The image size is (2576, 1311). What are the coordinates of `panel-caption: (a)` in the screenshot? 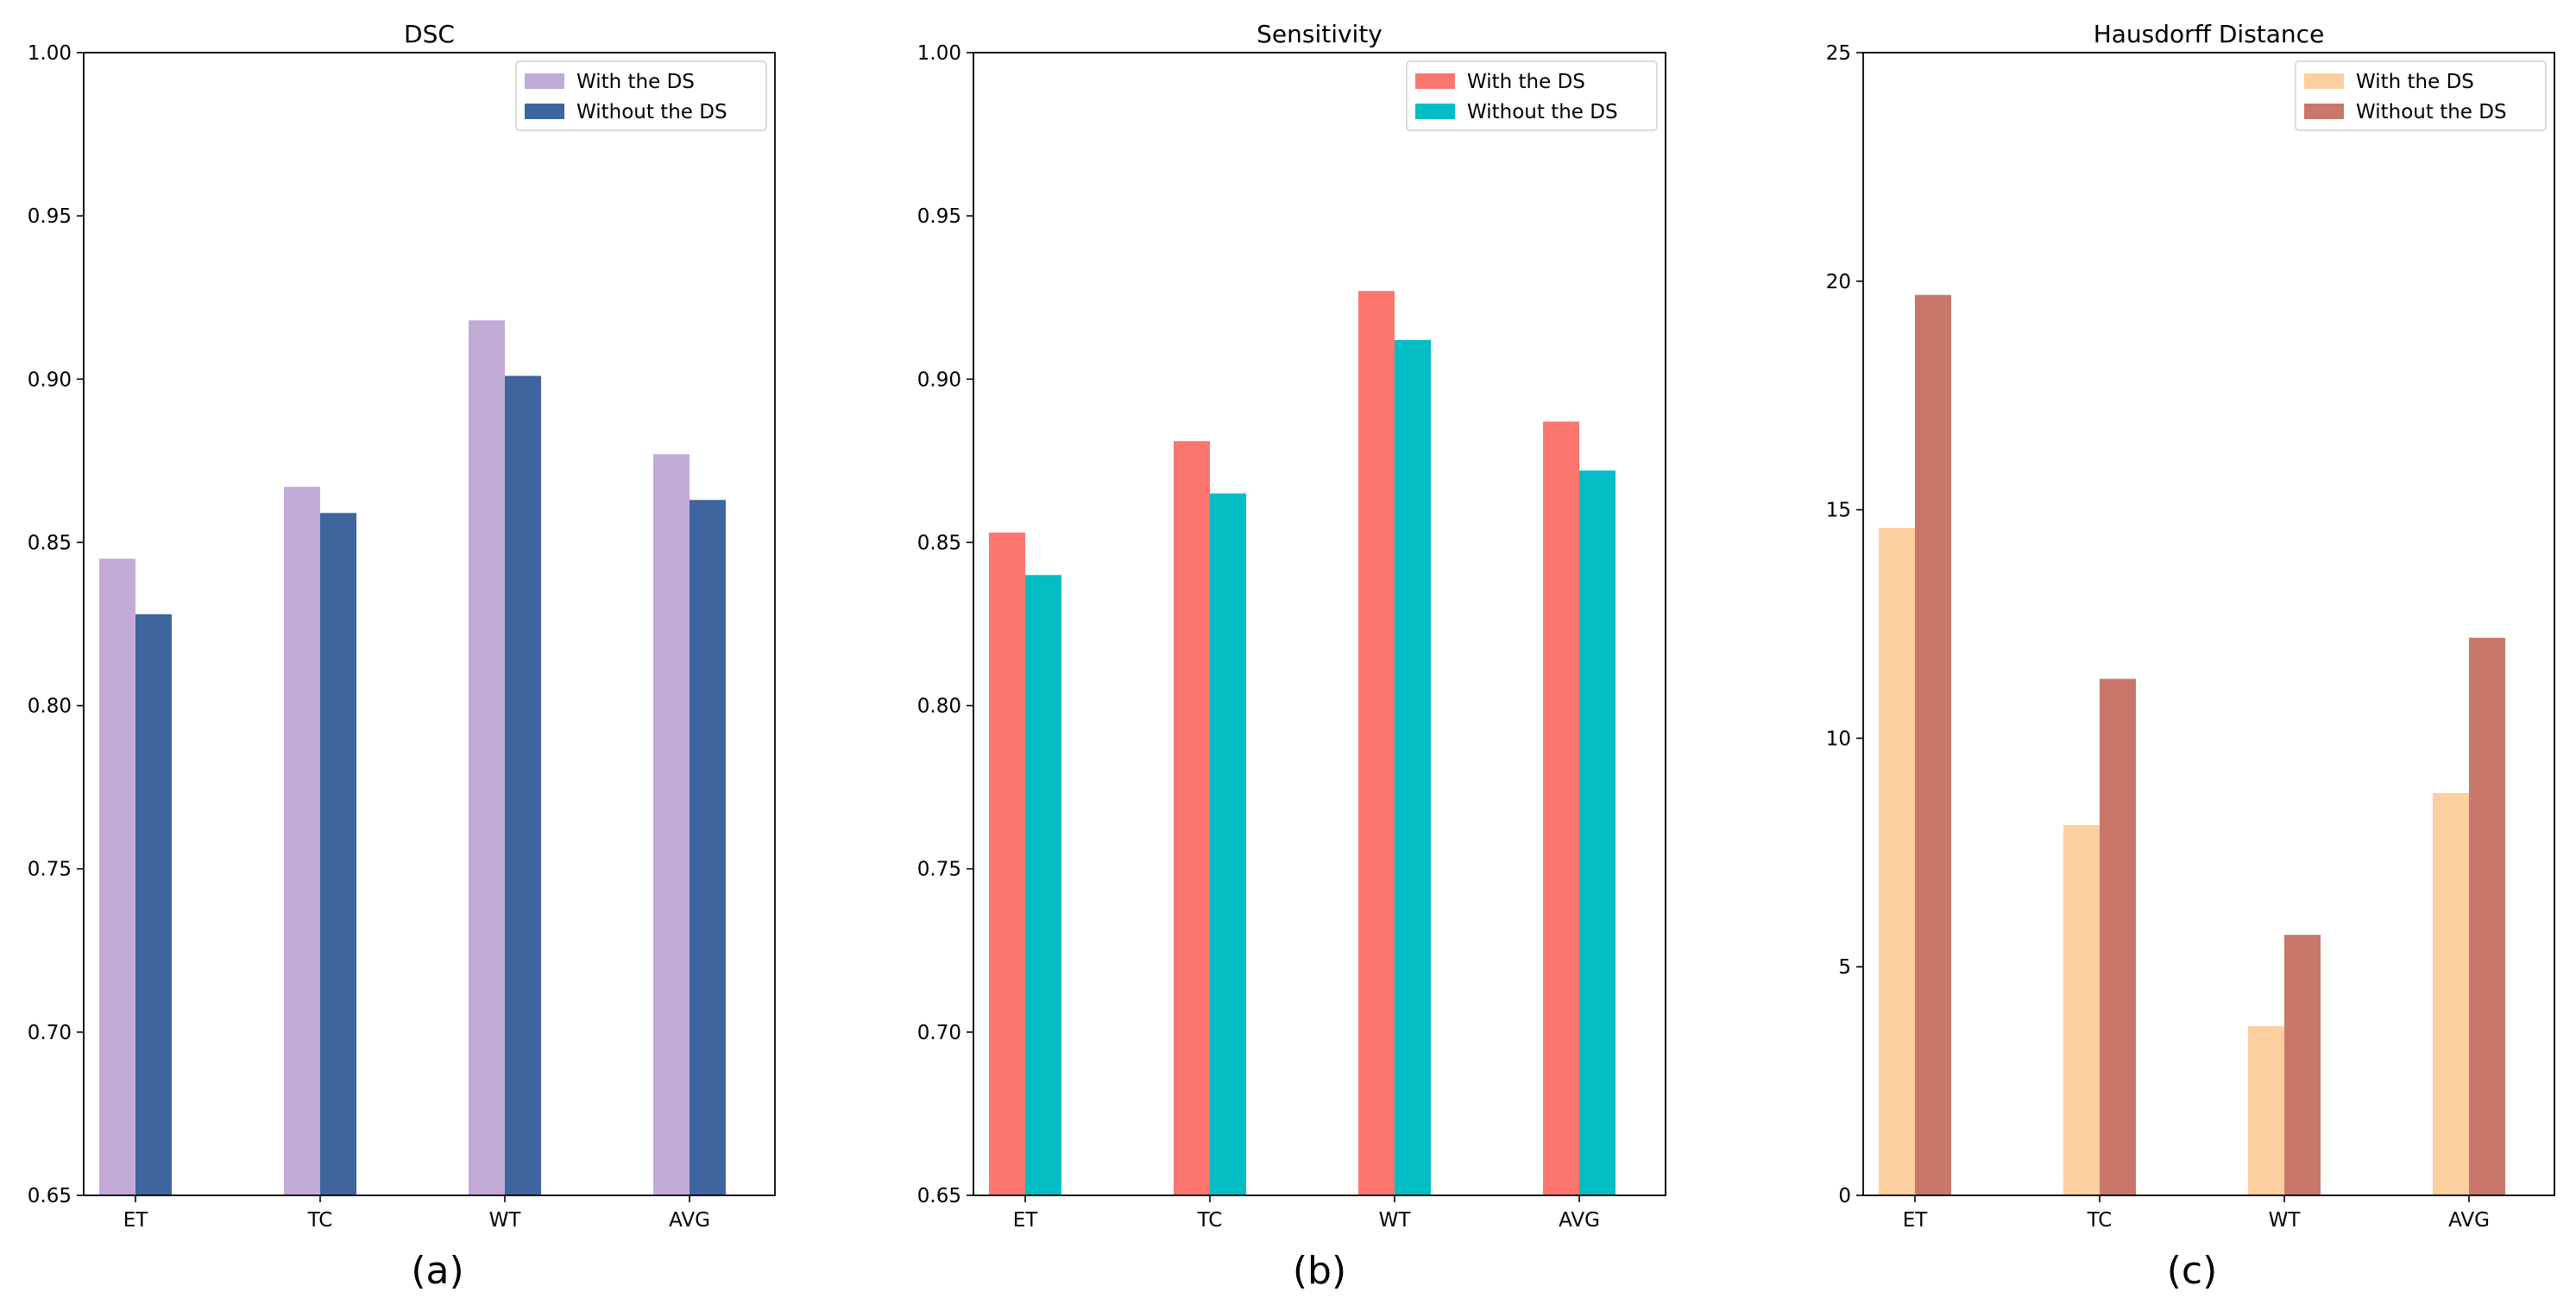 It's located at (437, 1271).